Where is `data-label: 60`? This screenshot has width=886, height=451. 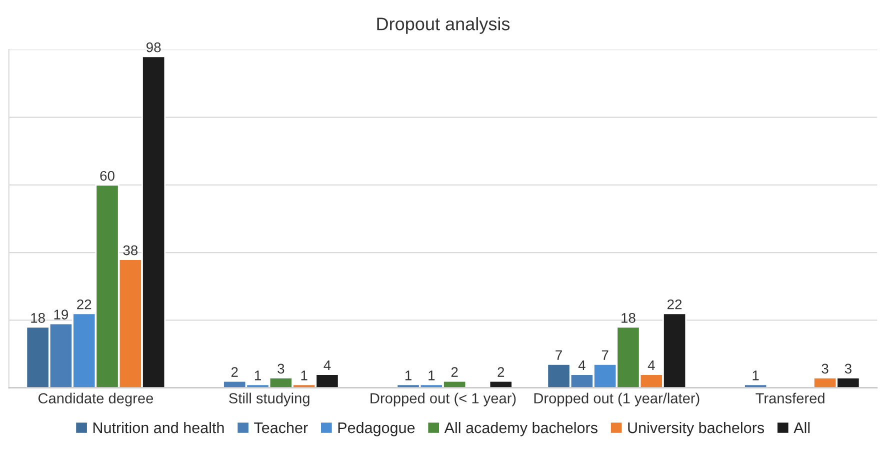
data-label: 60 is located at coordinates (107, 175).